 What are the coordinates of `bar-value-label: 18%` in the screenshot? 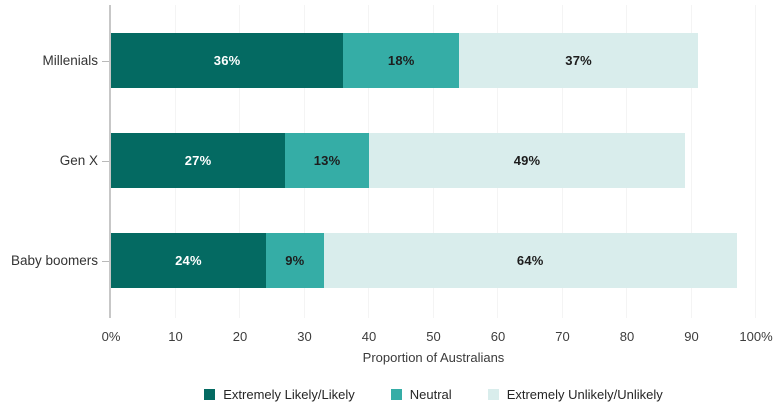 It's located at (401, 60).